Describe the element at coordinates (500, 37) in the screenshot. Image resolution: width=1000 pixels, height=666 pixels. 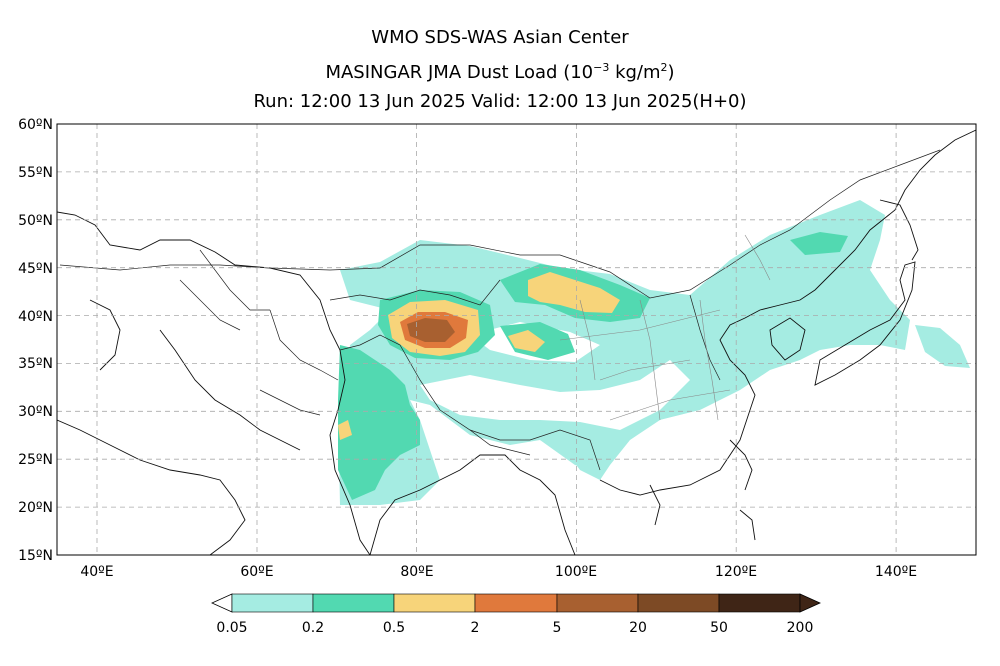
I see `title-line-1: WMO SDS-WAS Asian Center` at that location.